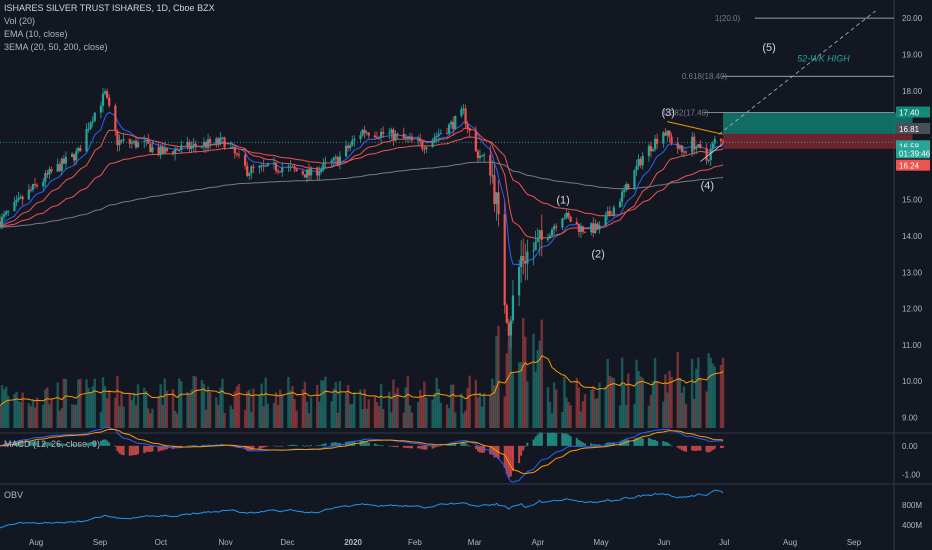 The image size is (932, 550). Describe the element at coordinates (14, 495) in the screenshot. I see `obv-title: OBV` at that location.